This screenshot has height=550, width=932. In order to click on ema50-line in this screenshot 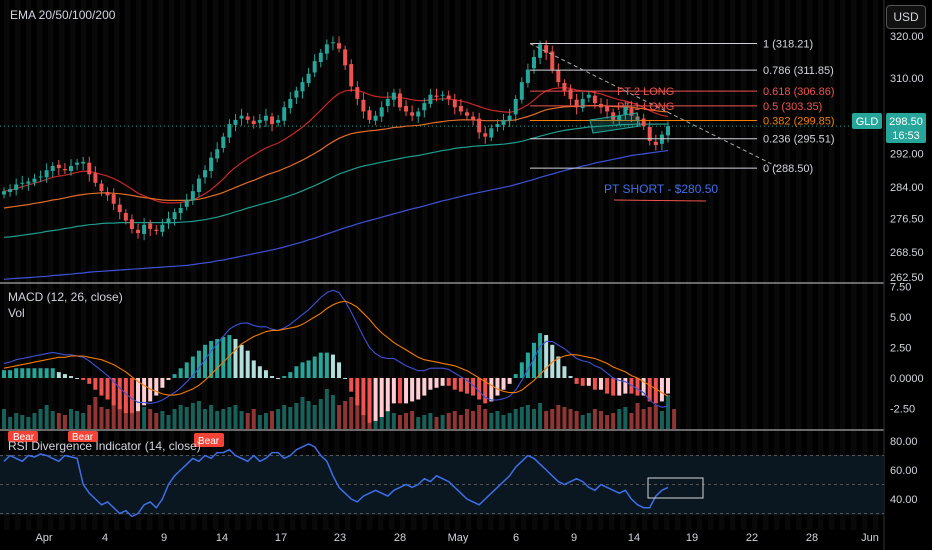, I will do `click(336, 156)`.